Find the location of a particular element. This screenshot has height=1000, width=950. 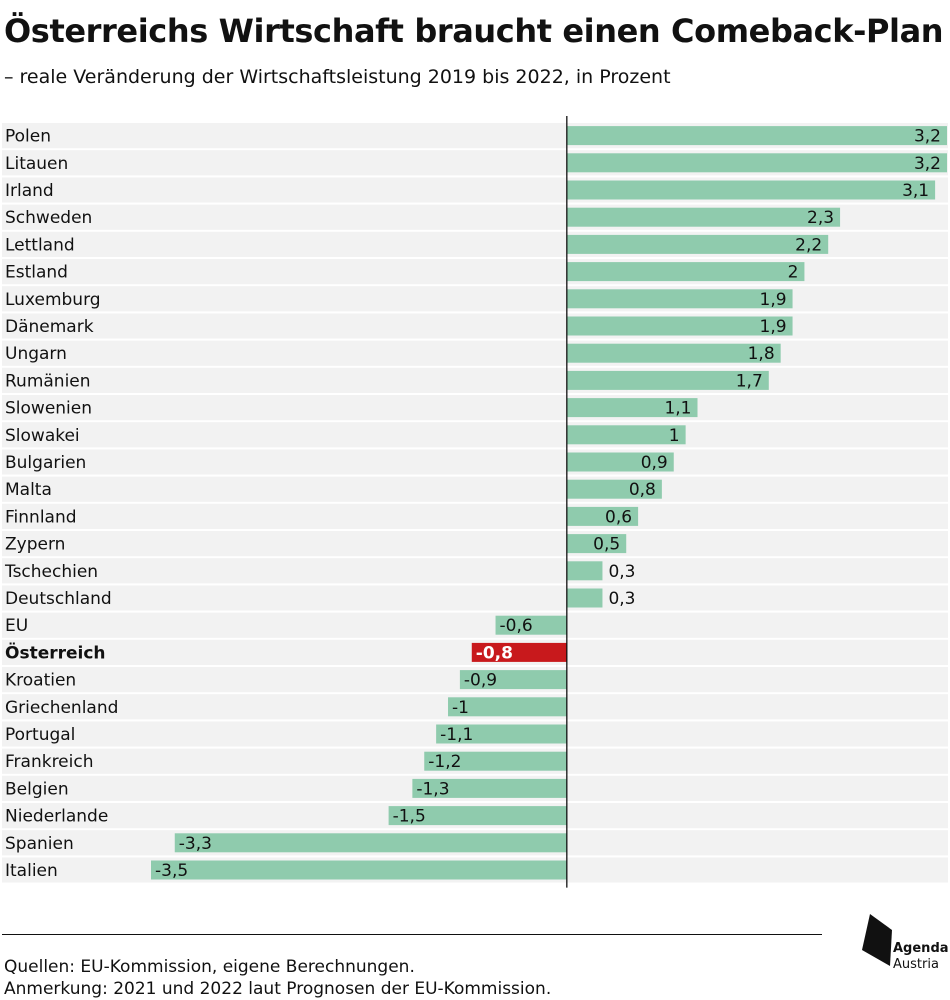

logo-text-agenda: Agenda is located at coordinates (921, 948).